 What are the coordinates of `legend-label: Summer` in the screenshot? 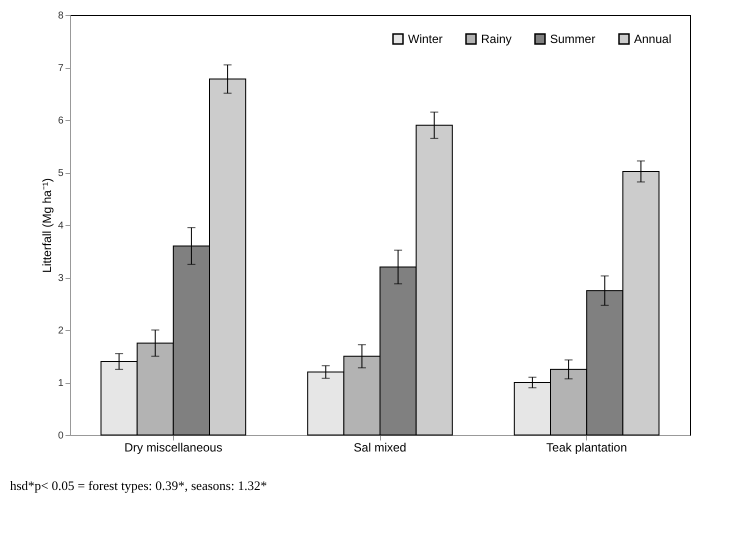 It's located at (573, 39).